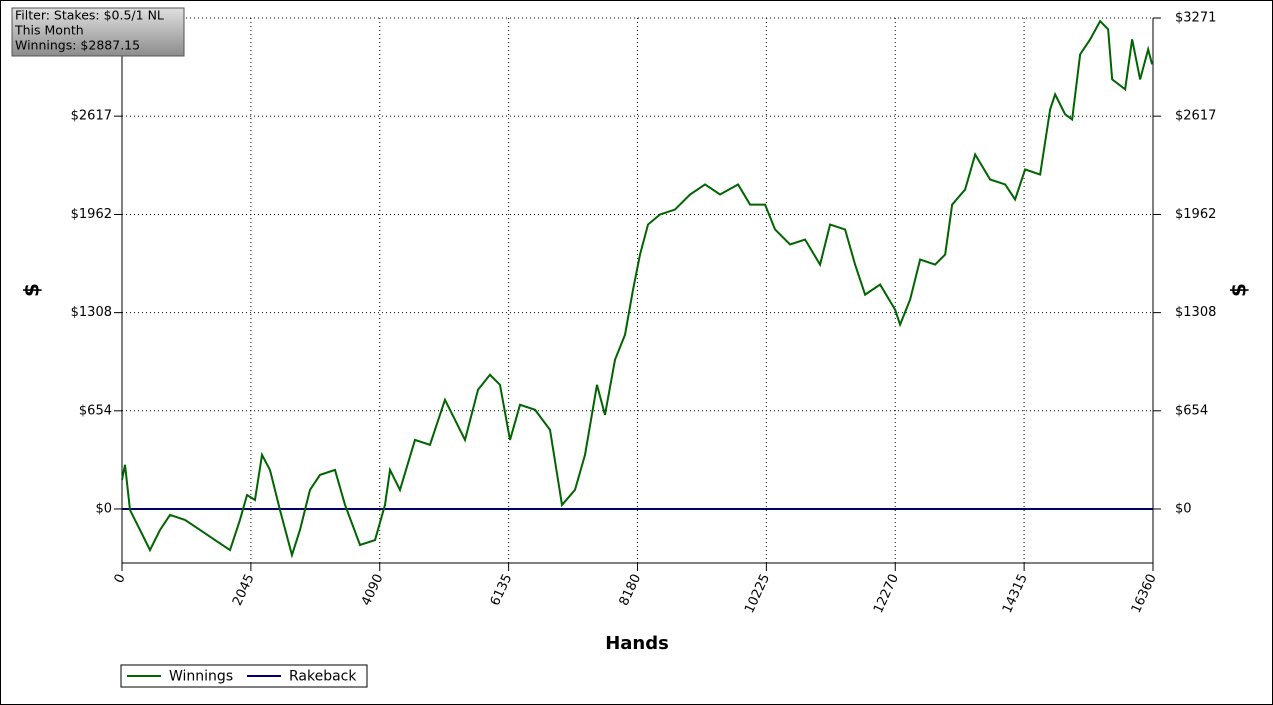  I want to click on y-axis-label: $, so click(32, 290).